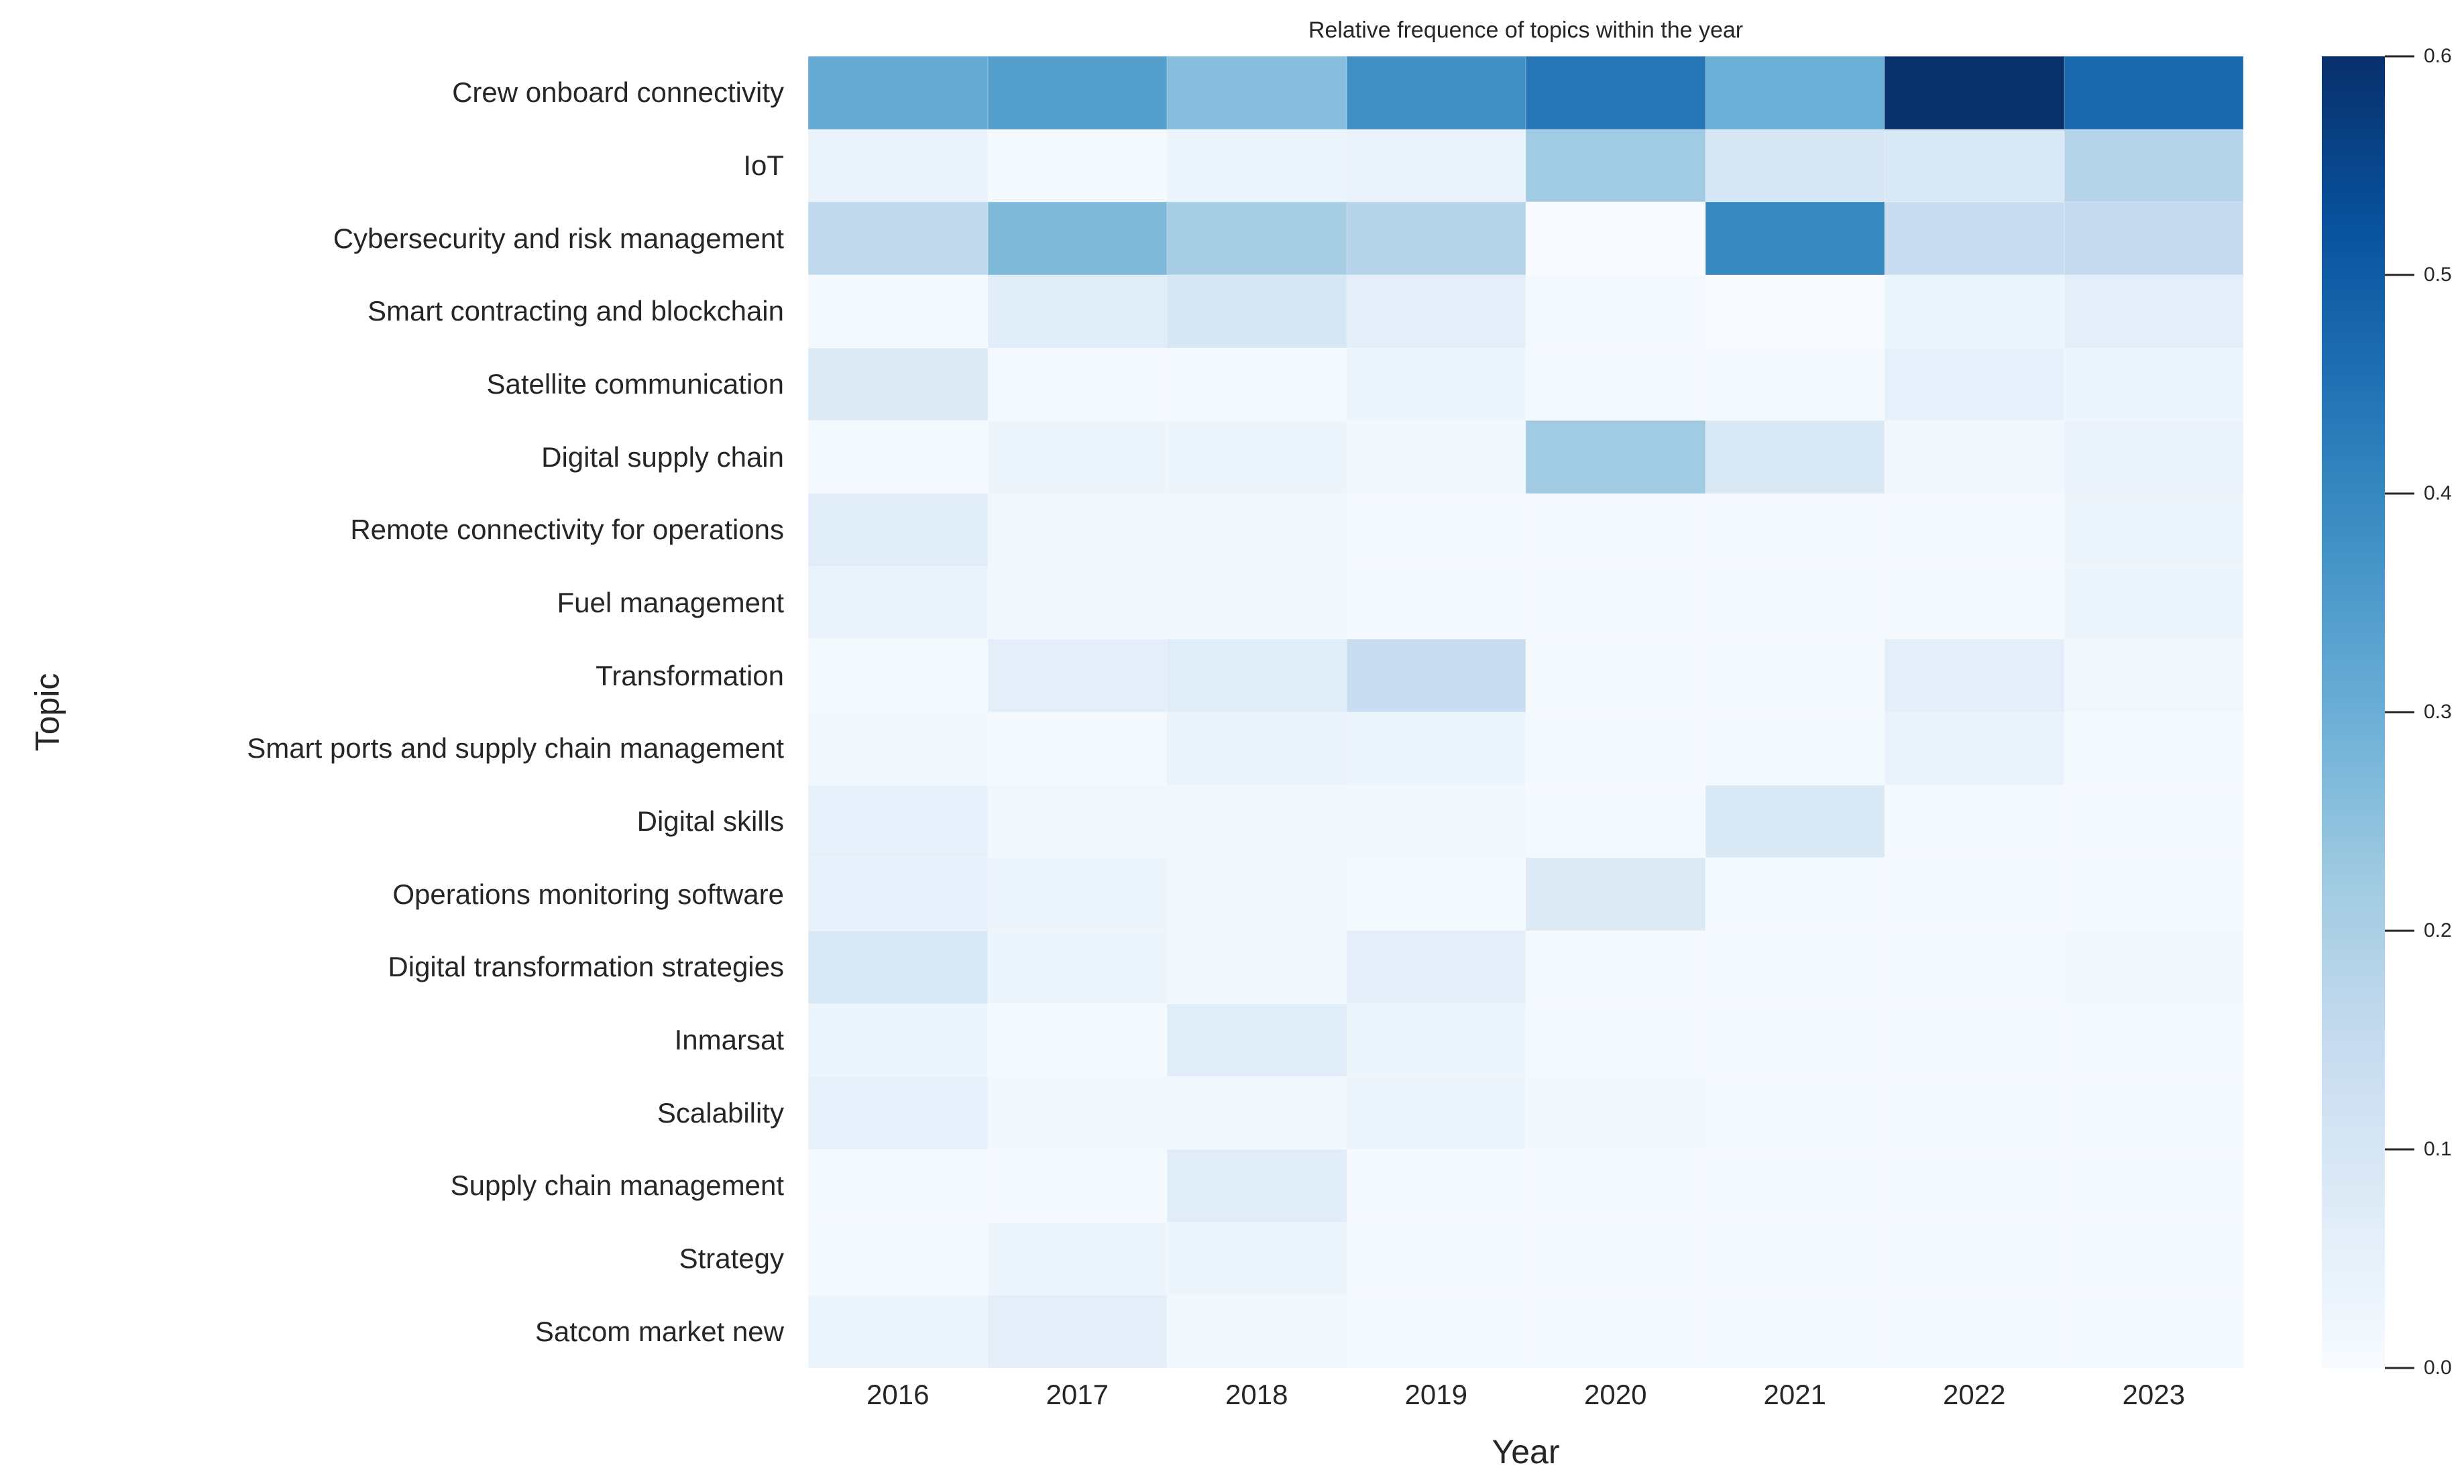 The height and width of the screenshot is (1484, 2464). What do you see at coordinates (1256, 1394) in the screenshot?
I see `x-tick-label: 2018` at bounding box center [1256, 1394].